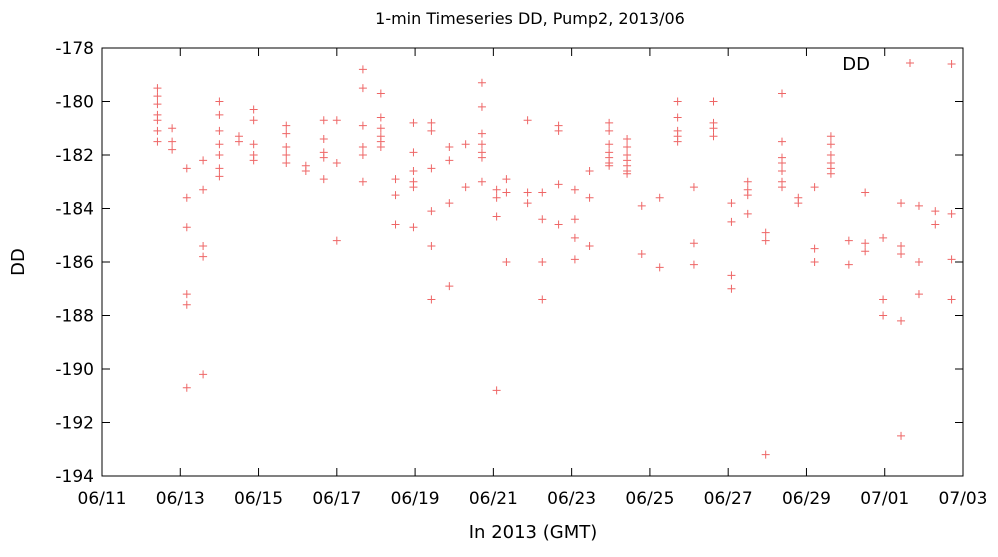 This screenshot has width=998, height=557. What do you see at coordinates (884, 499) in the screenshot?
I see `x-tick-label: 07/01` at bounding box center [884, 499].